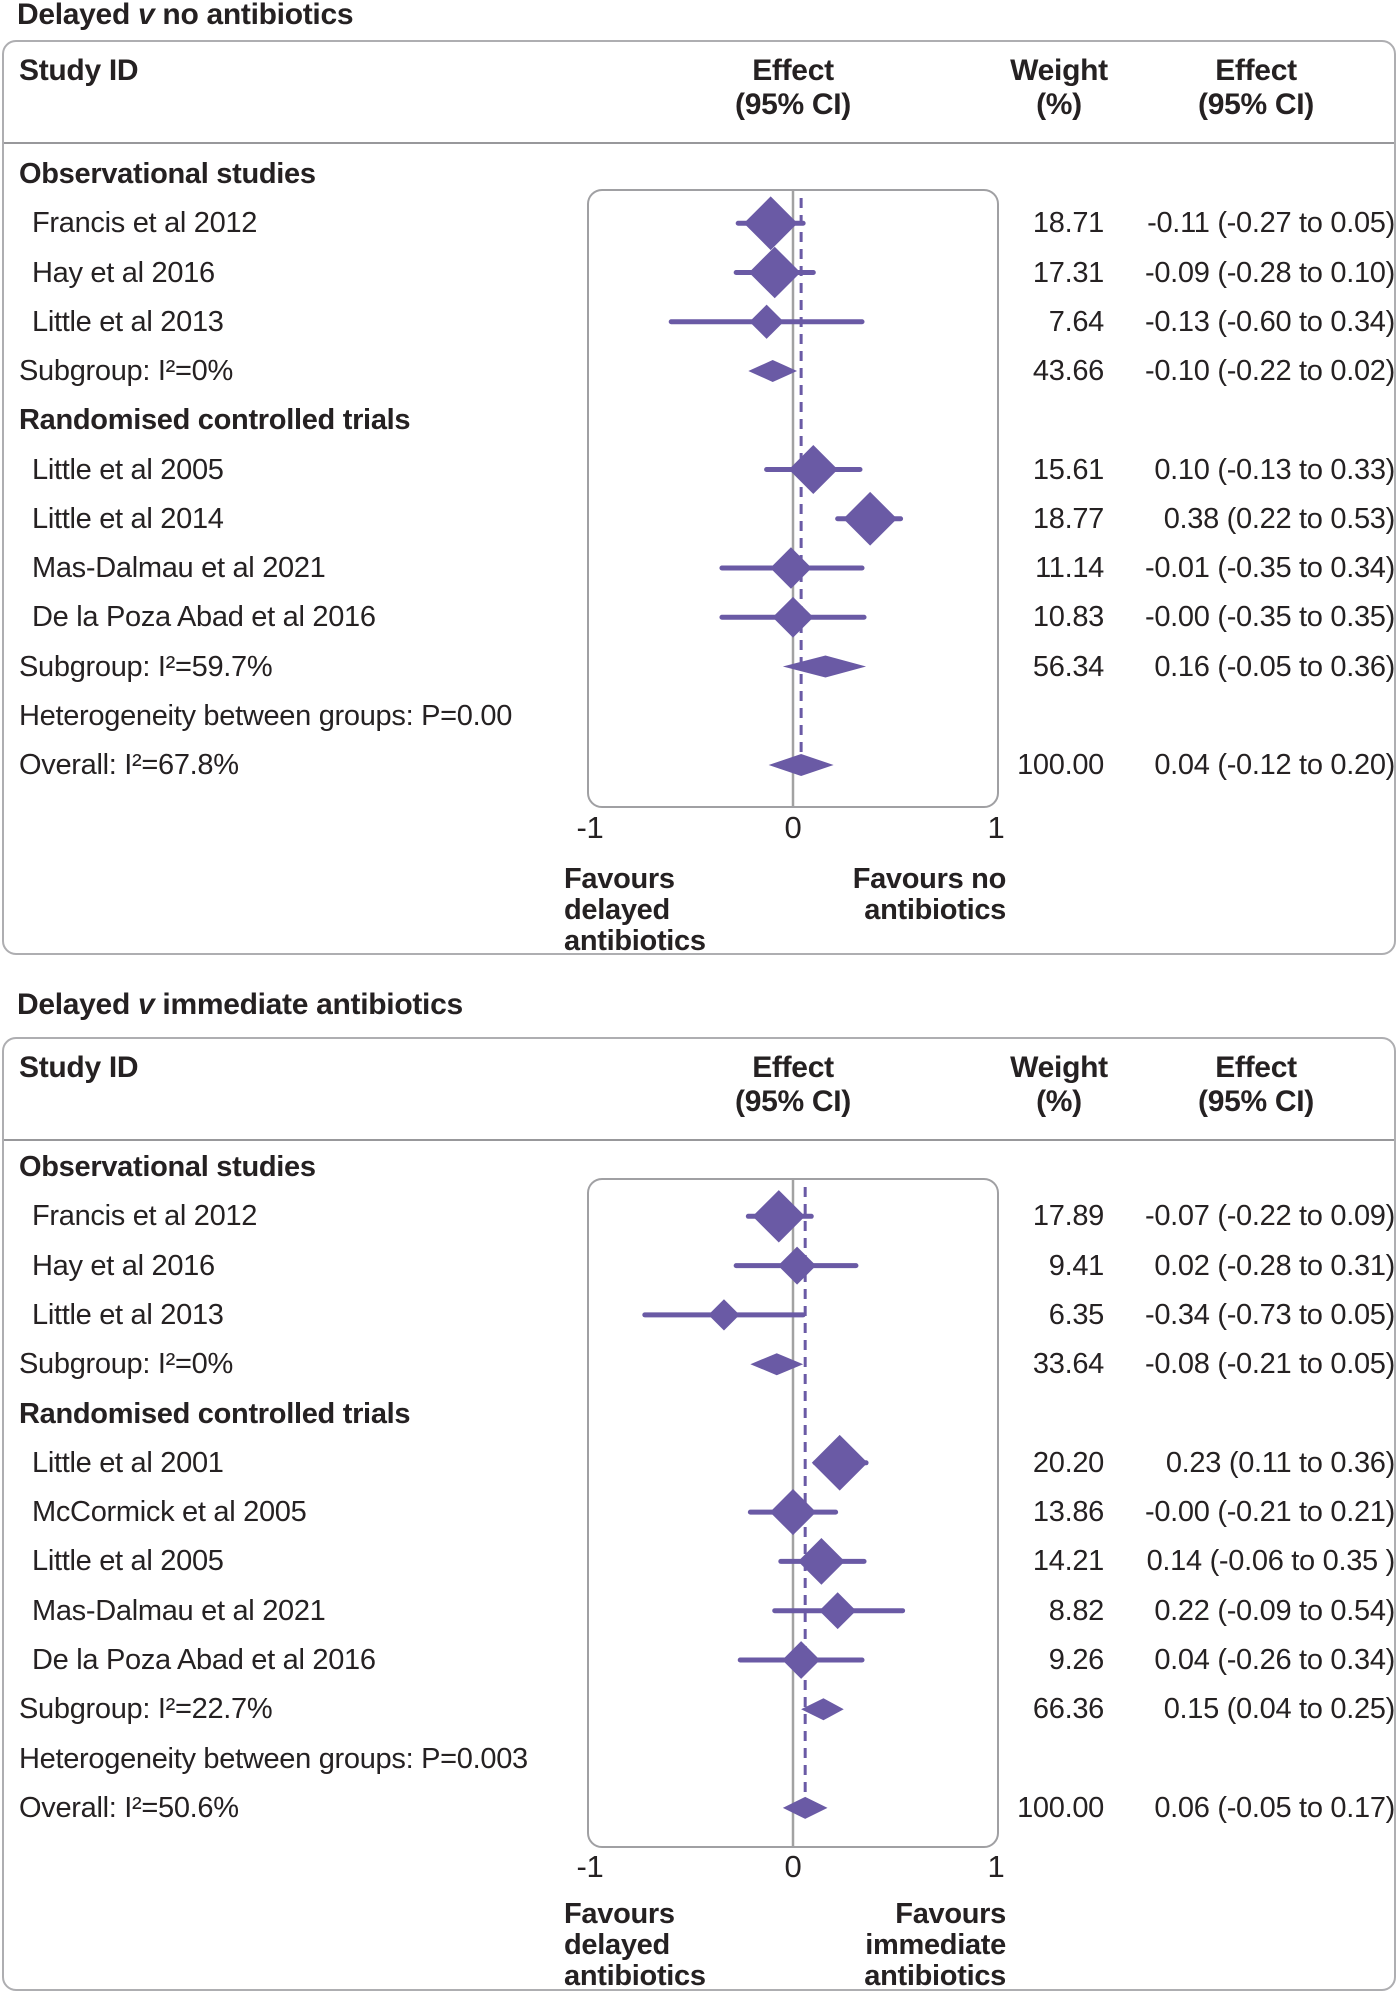 The height and width of the screenshot is (2000, 1399). Describe the element at coordinates (128, 1462) in the screenshot. I see `study-label: Little et al 2001` at that location.